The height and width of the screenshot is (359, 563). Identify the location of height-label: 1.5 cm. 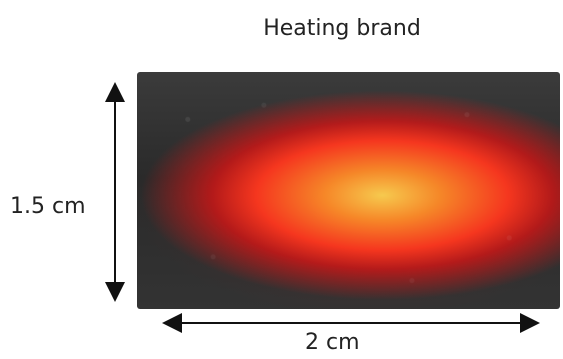
(48, 206).